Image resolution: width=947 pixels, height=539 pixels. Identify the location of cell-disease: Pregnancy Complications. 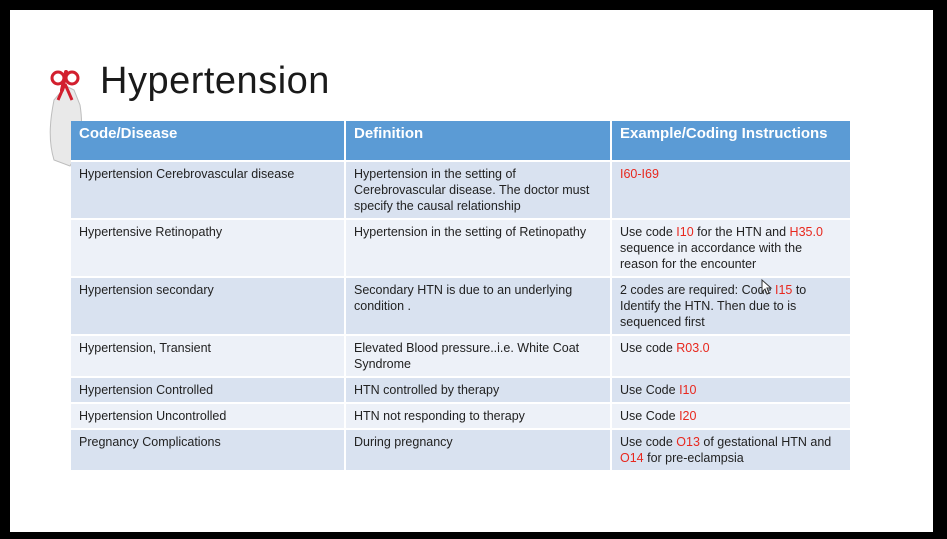
(208, 450).